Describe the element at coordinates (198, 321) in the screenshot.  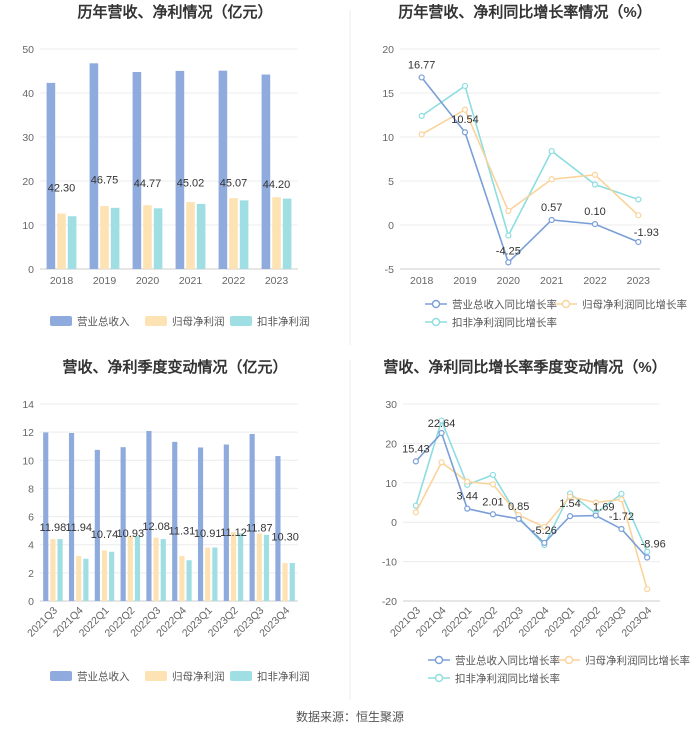
I see `chart1-legend-label: 归母净利润` at that location.